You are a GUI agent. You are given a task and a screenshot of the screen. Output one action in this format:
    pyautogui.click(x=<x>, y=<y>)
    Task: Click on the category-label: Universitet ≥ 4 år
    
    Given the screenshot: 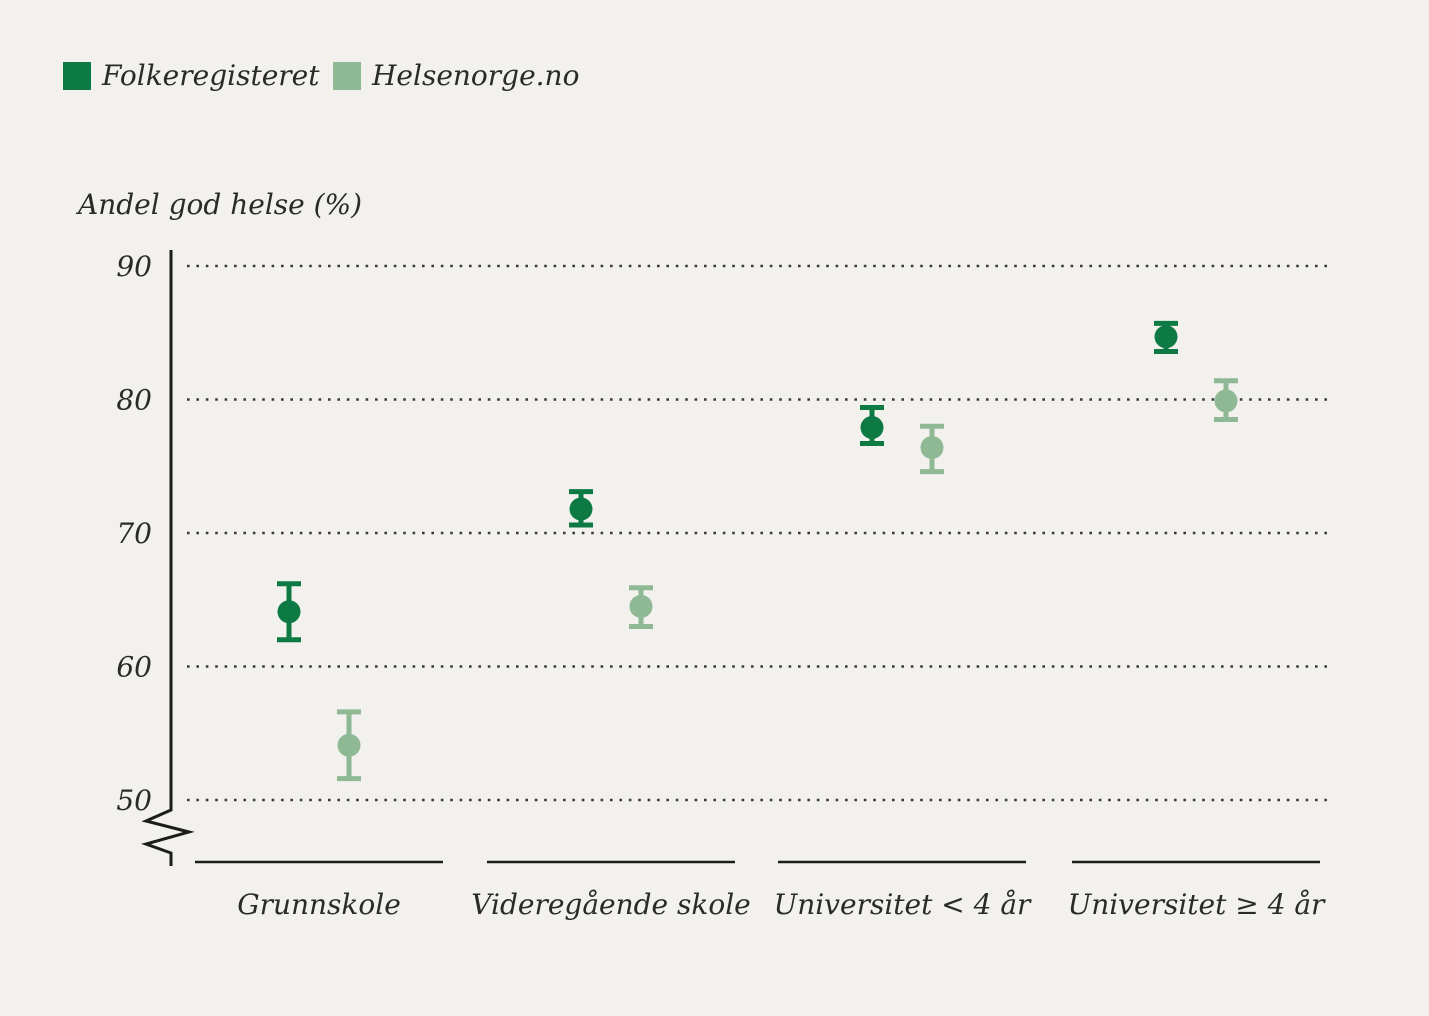 What is the action you would take?
    pyautogui.click(x=1197, y=904)
    